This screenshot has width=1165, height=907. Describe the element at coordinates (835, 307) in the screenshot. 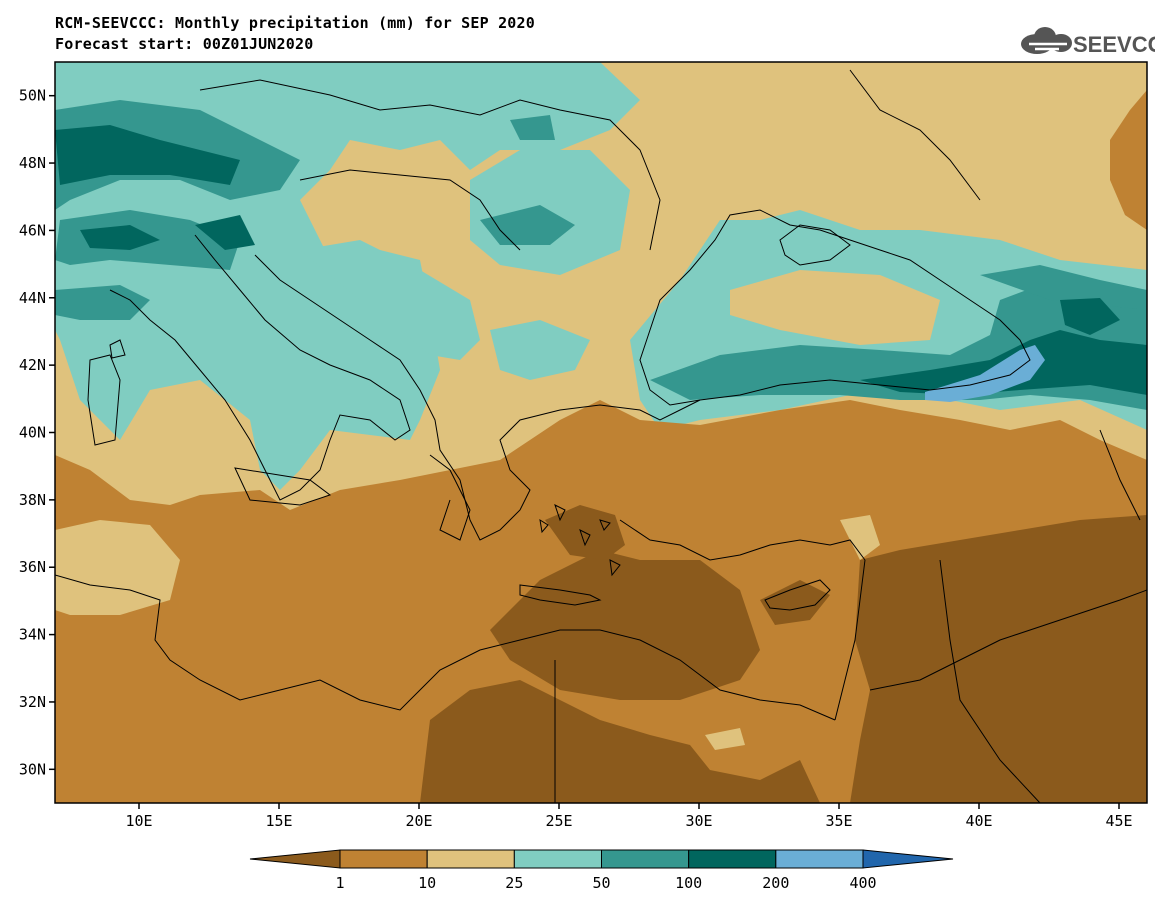

I see `region-black-sea-center-dry` at that location.